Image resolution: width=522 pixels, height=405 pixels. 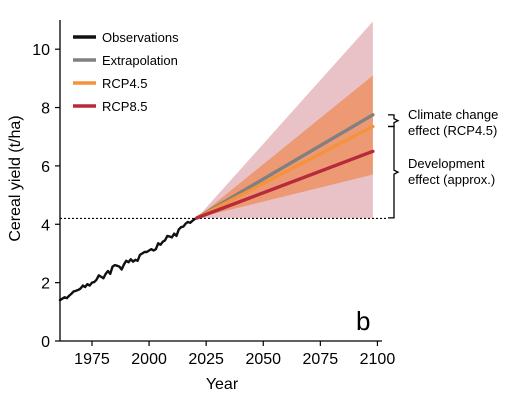 I want to click on x-tick-label: 2025, so click(x=206, y=359).